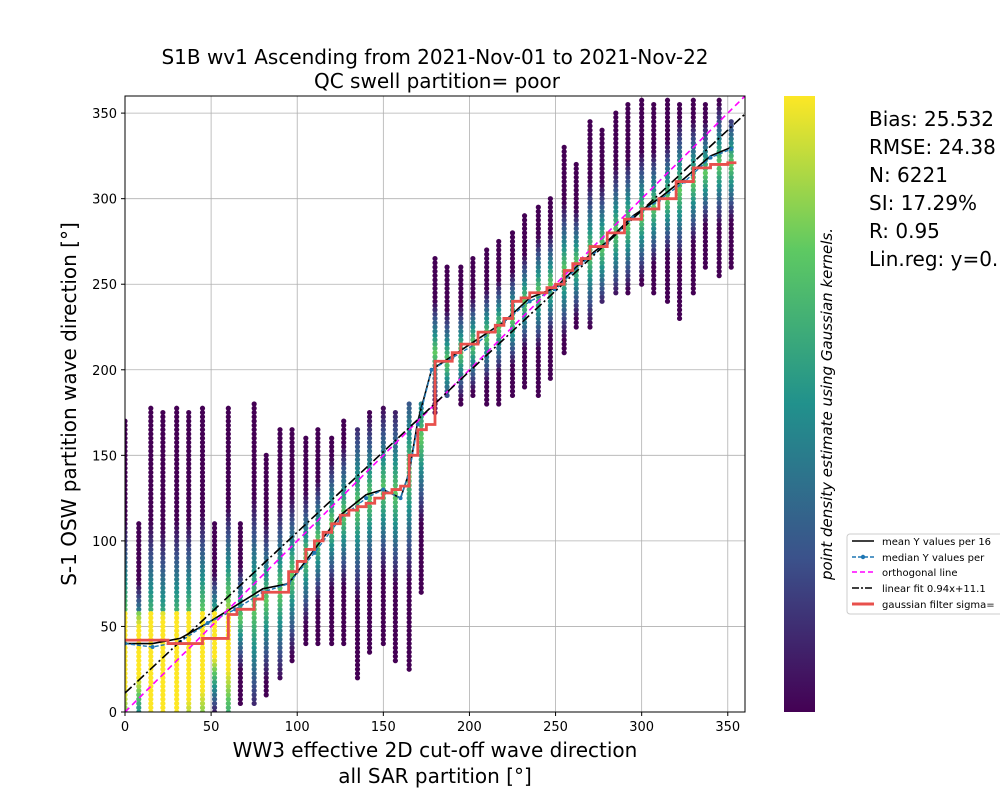 The image size is (1000, 800). What do you see at coordinates (529, 301) in the screenshot?
I see `median-marker` at bounding box center [529, 301].